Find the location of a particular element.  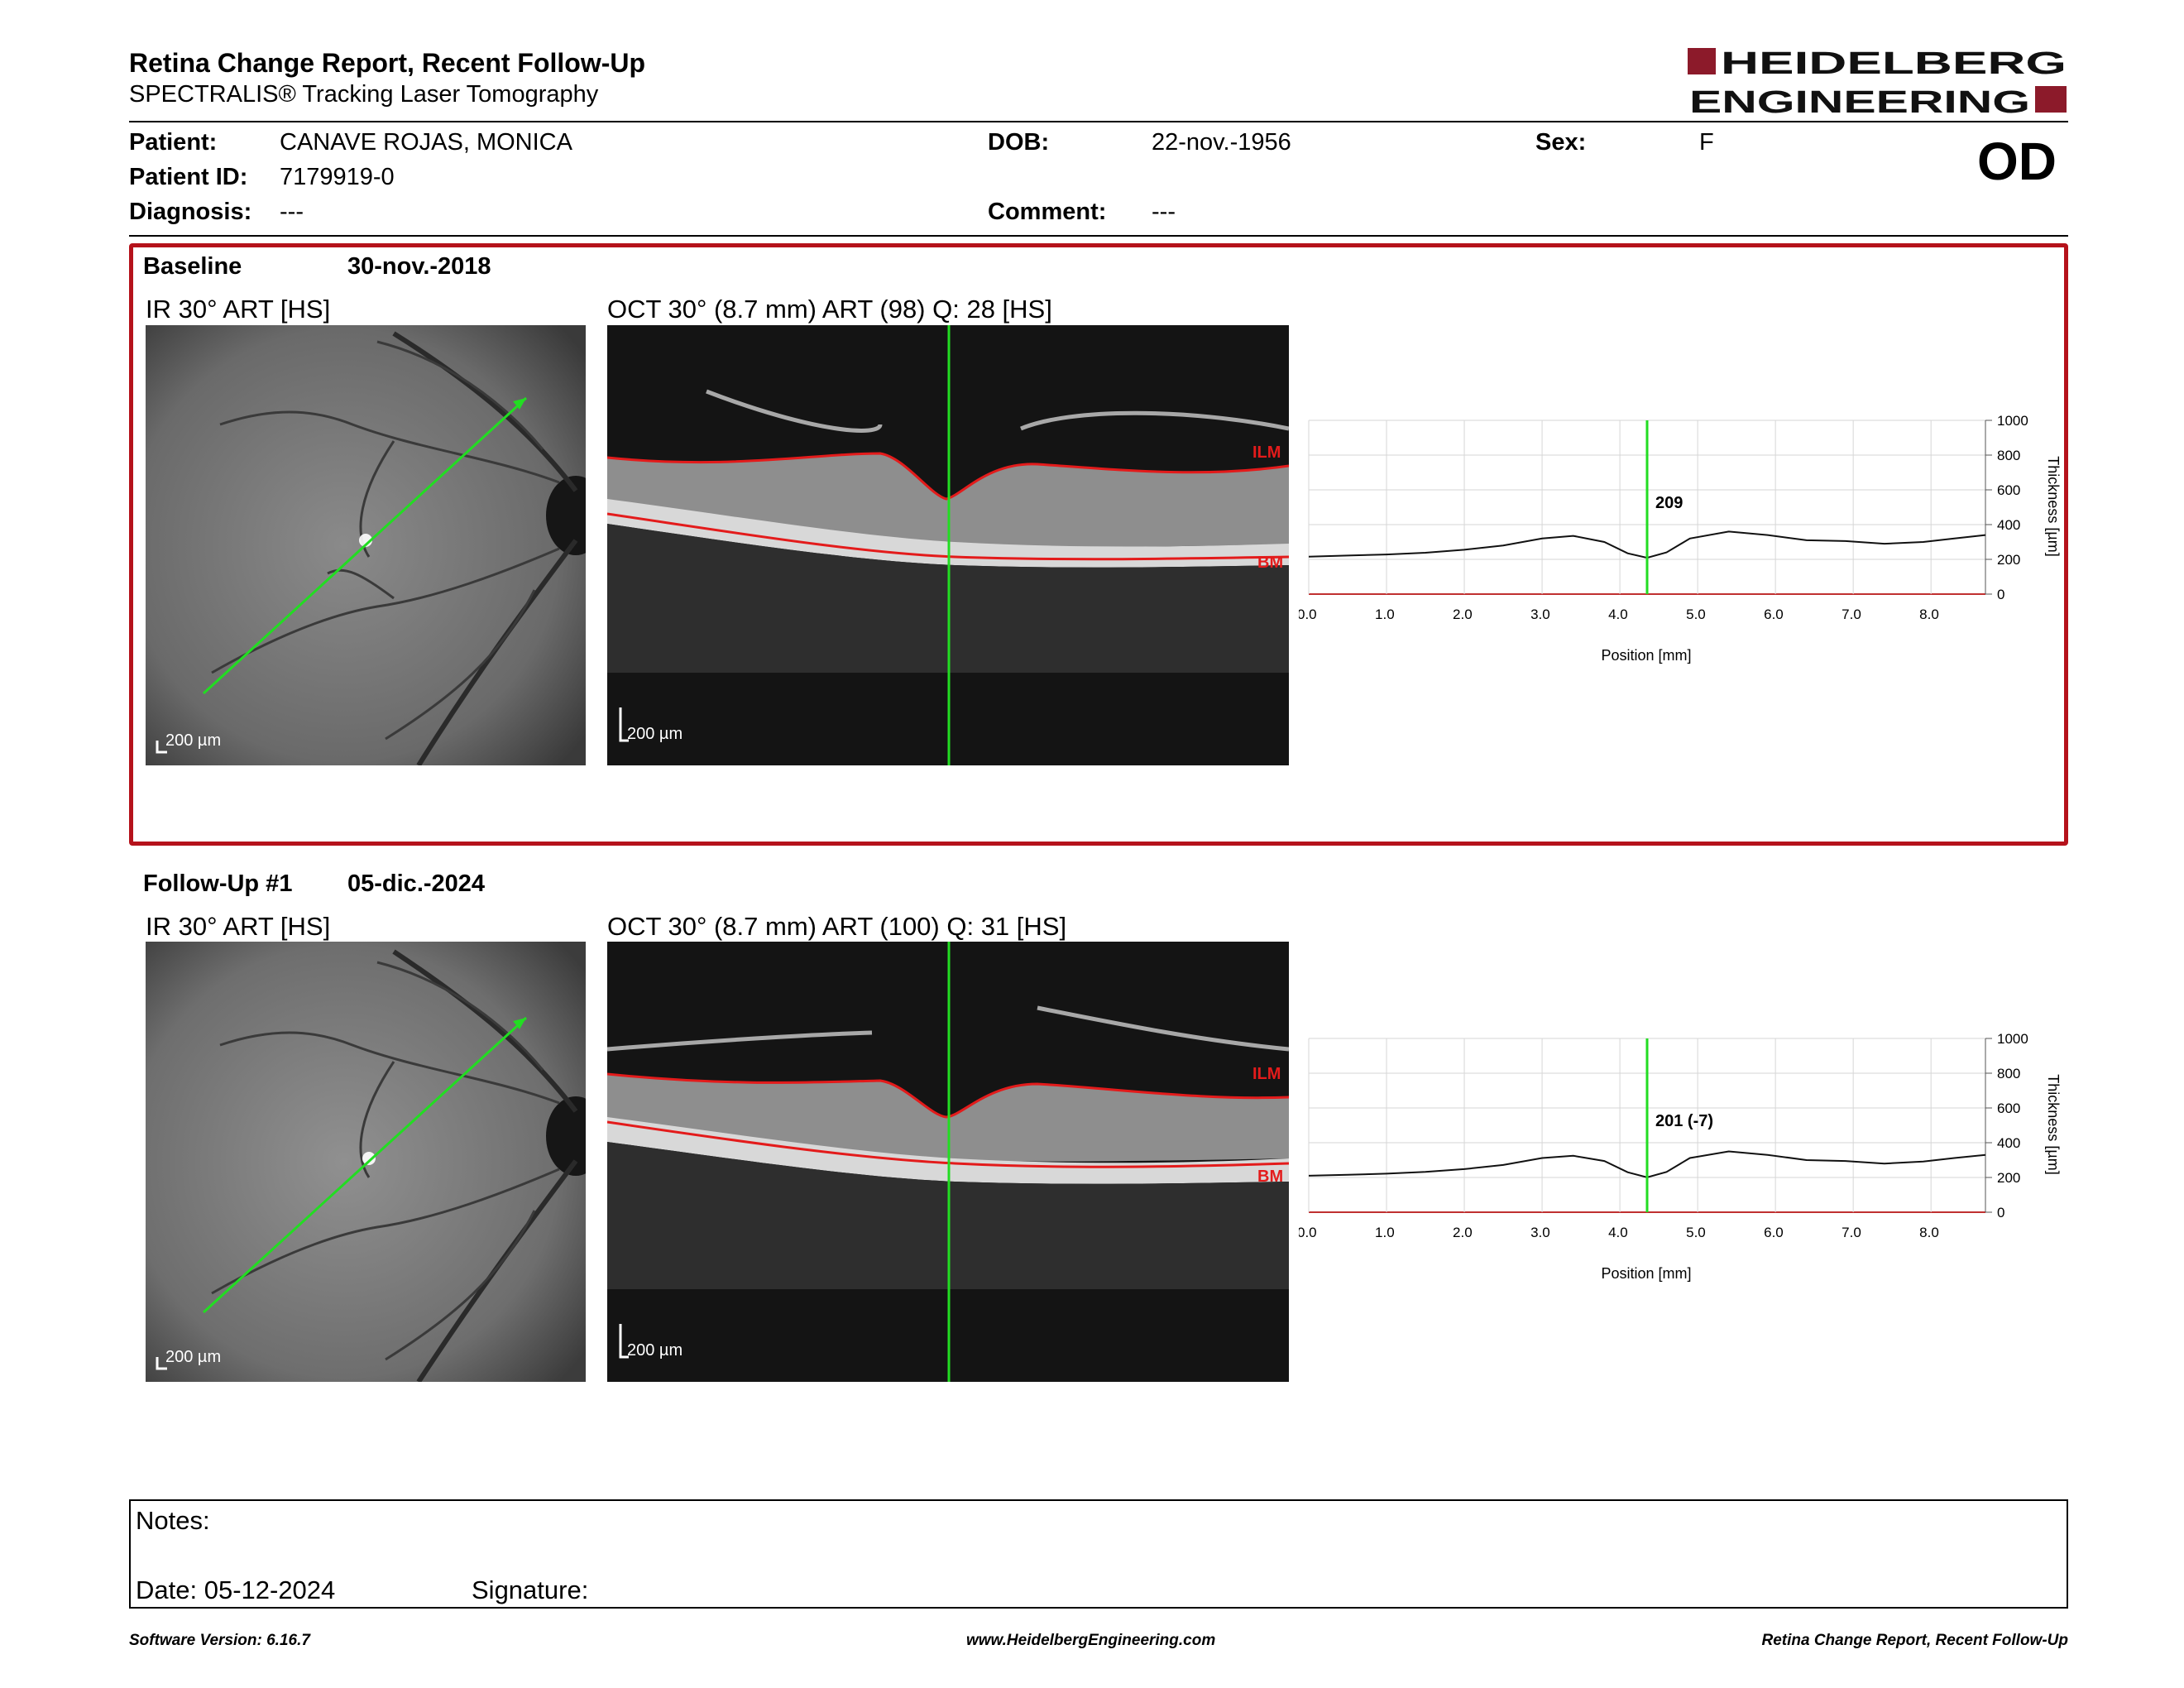

followup-chart-ytick-label: 200 is located at coordinates (2008, 1178).